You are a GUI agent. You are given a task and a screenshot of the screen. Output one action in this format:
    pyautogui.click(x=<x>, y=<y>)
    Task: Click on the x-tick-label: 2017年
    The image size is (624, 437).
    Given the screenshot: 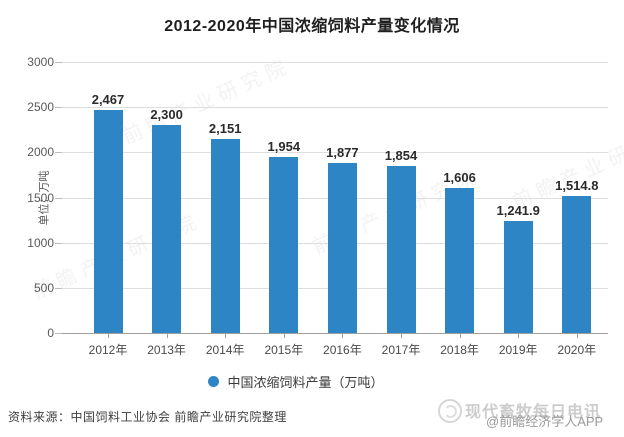 What is the action you would take?
    pyautogui.click(x=401, y=350)
    